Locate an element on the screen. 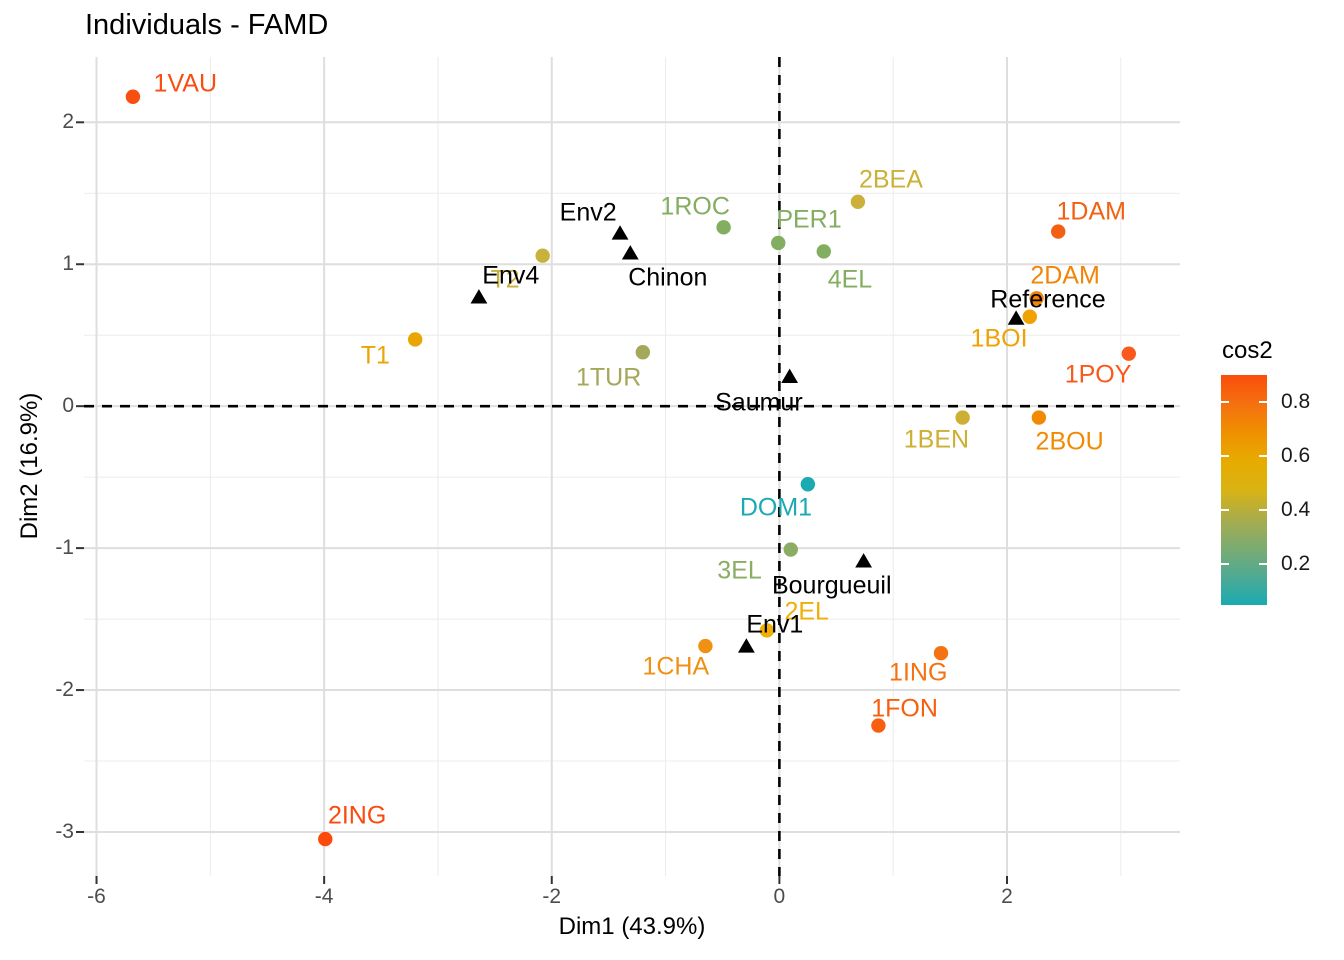 The image size is (1344, 960). point-label-T1: T1 is located at coordinates (375, 355).